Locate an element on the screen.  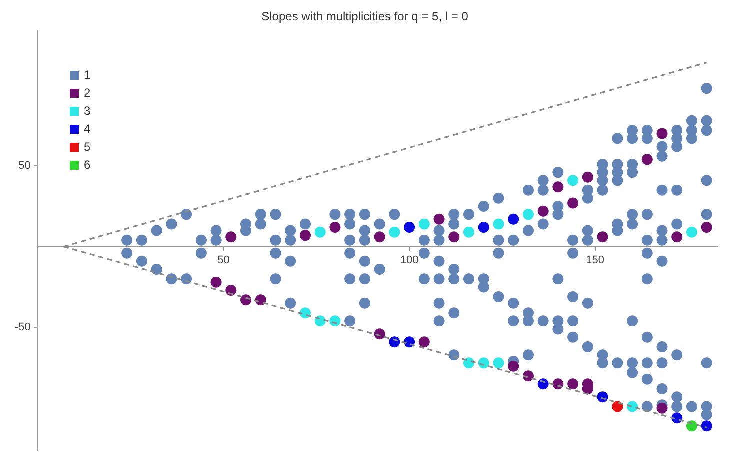
x-tick-label: 150 is located at coordinates (595, 260).